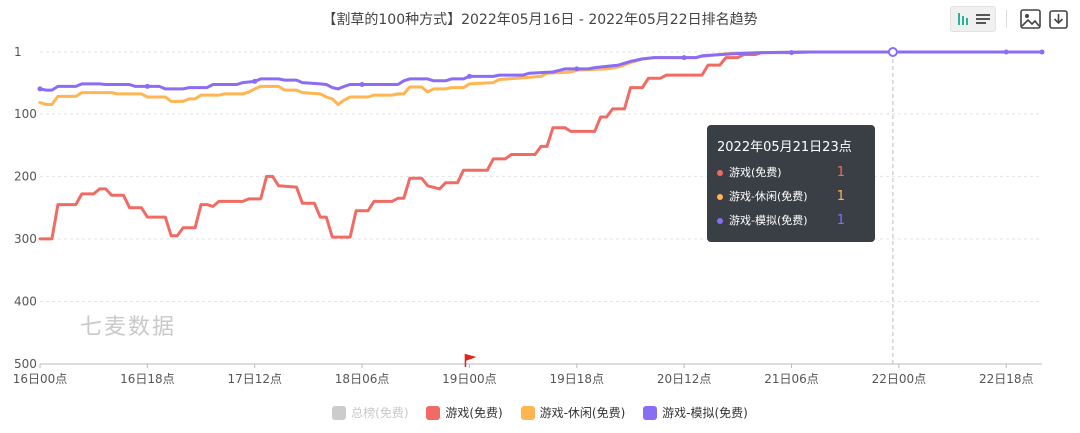 This screenshot has width=1080, height=433. Describe the element at coordinates (755, 172) in the screenshot. I see `tooltip-series-name: 游戏(免费)` at that location.